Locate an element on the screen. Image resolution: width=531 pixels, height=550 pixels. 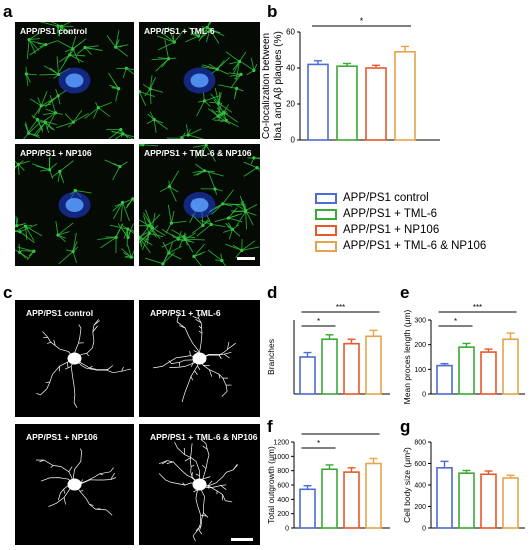
significance-marker: * is located at coordinates (318, 321).